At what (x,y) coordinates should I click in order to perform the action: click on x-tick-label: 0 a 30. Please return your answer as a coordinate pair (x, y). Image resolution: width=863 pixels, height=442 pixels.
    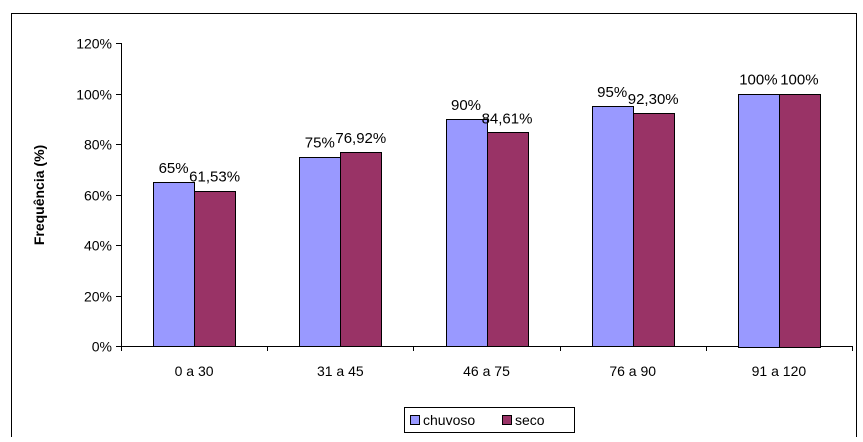
    Looking at the image, I should click on (194, 371).